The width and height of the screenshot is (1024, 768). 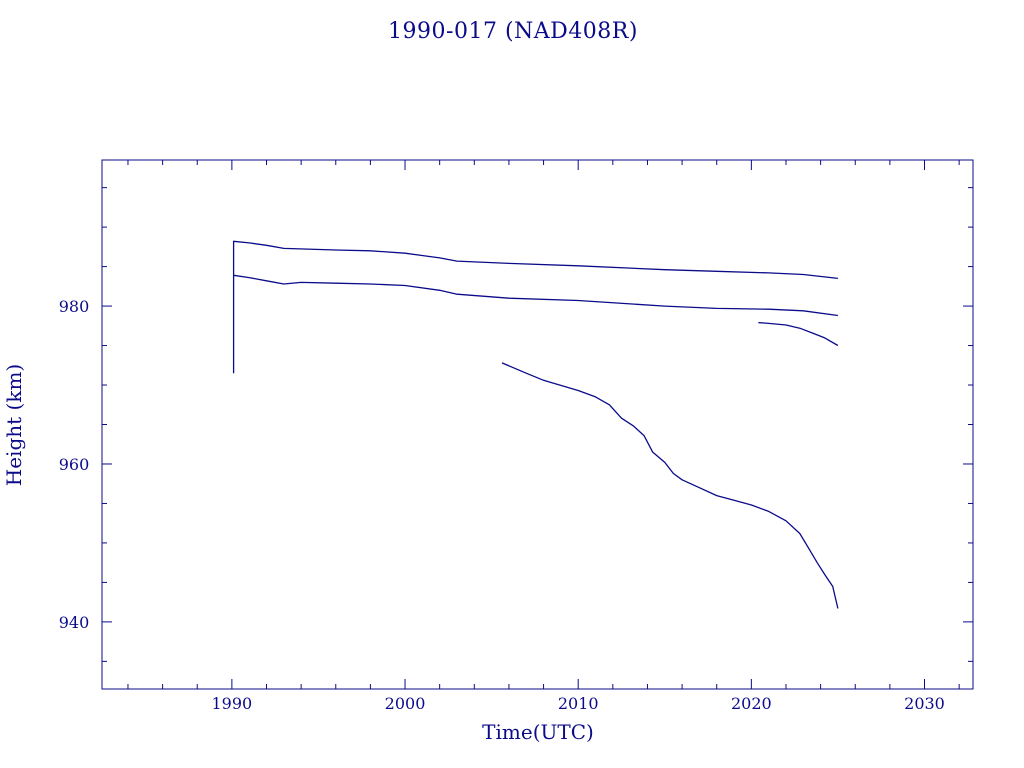 I want to click on x-tick-label: 2020, so click(x=751, y=703).